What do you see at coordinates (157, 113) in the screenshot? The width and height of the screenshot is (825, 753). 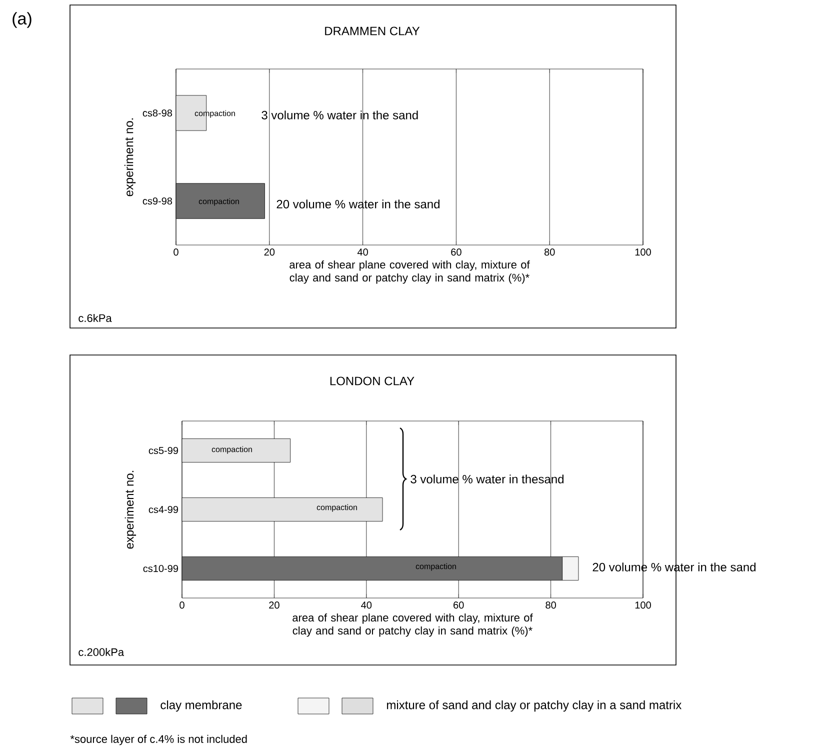 I see `y-tick-label: cs8-98` at bounding box center [157, 113].